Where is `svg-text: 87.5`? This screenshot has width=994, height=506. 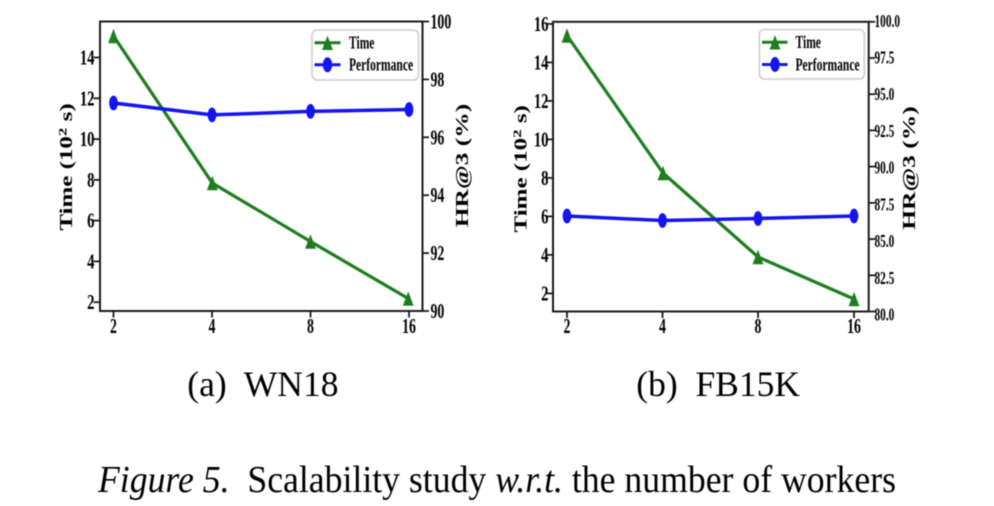 svg-text: 87.5 is located at coordinates (885, 205).